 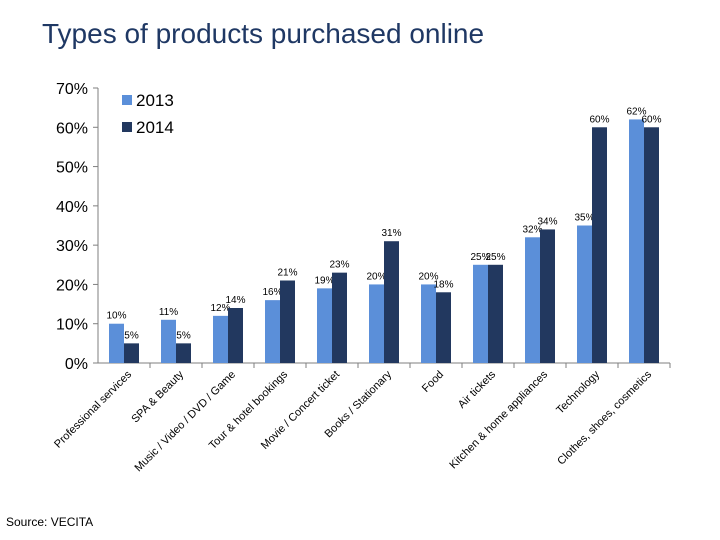 What do you see at coordinates (263, 33) in the screenshot?
I see `chart-title: Types of products purchased online` at bounding box center [263, 33].